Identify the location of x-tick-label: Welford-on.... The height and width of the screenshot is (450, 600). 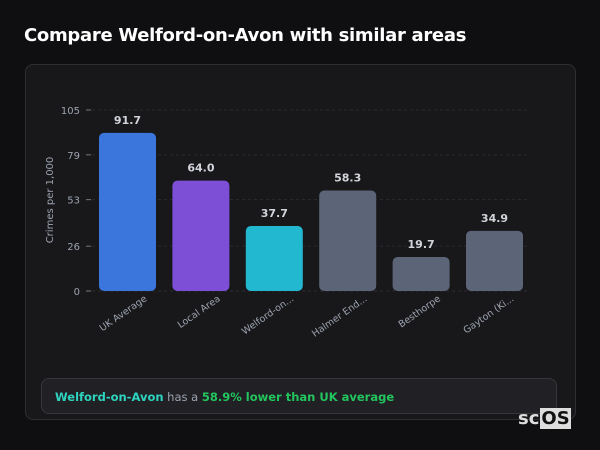
(268, 315).